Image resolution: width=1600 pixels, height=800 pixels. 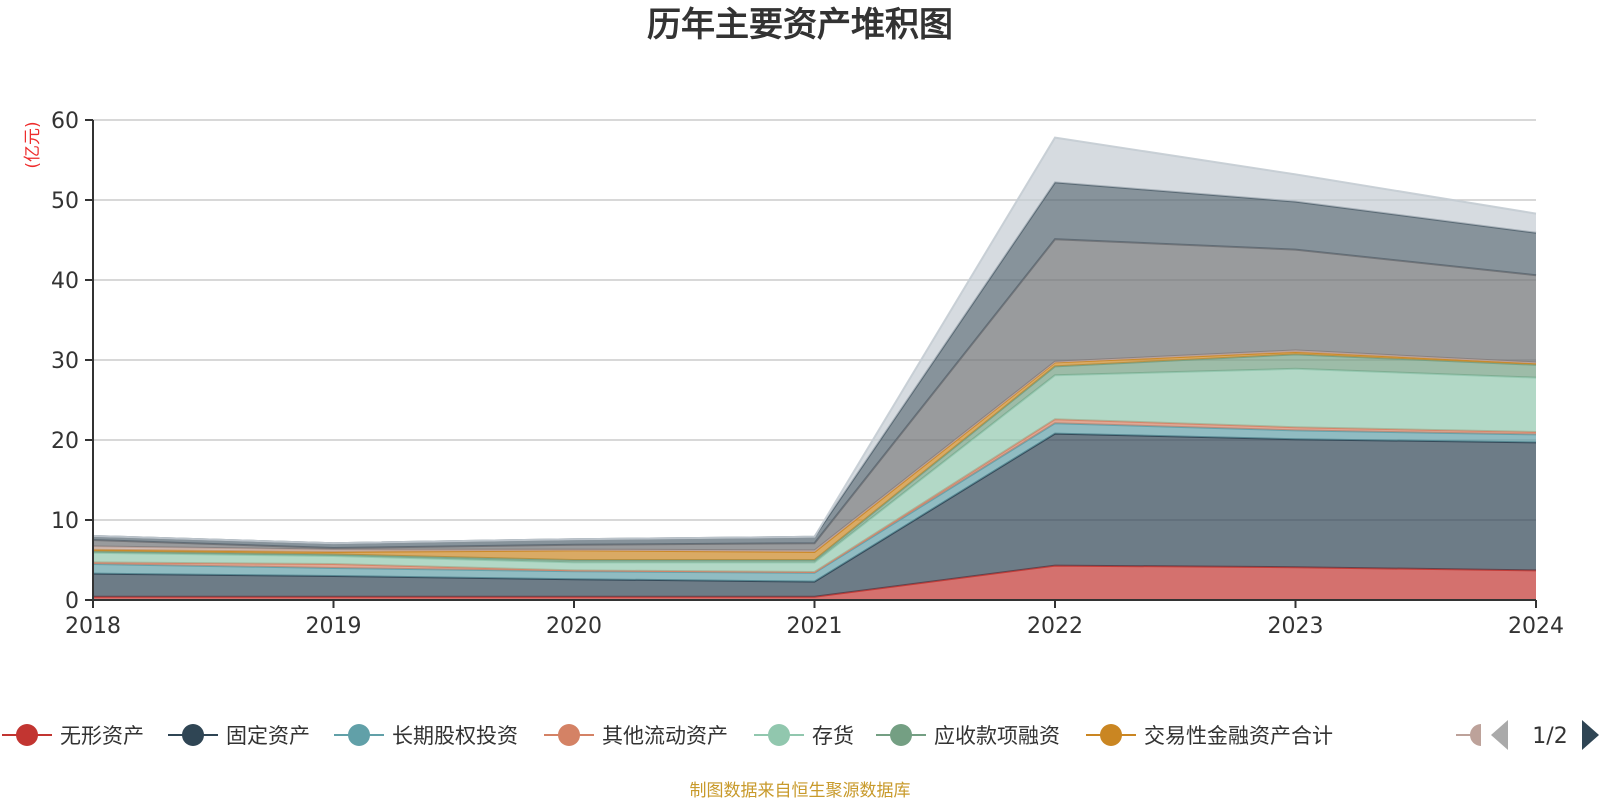 I want to click on chart-title: 历年主要资产堆积图, so click(x=800, y=25).